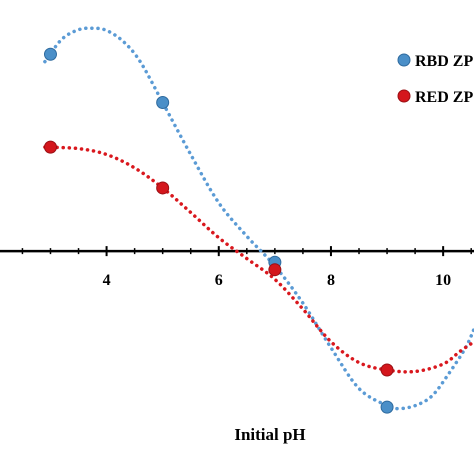 The height and width of the screenshot is (474, 474). Describe the element at coordinates (443, 280) in the screenshot. I see `tick-label: 10` at that location.